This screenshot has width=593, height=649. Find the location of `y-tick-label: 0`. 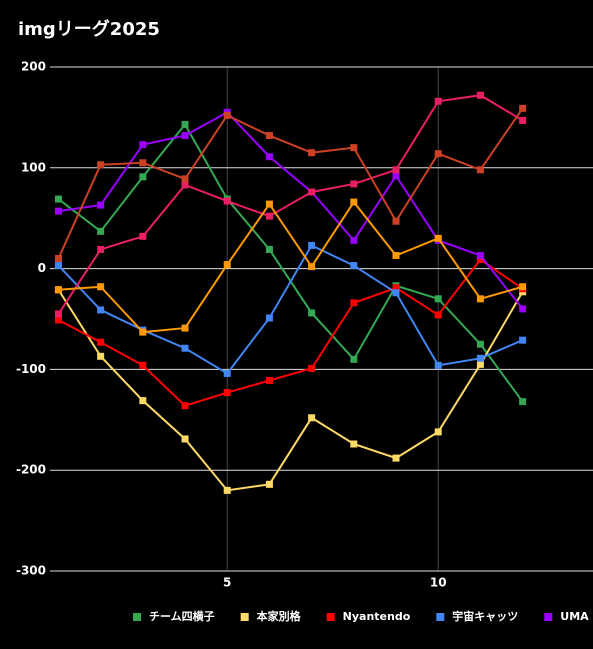

y-tick-label: 0 is located at coordinates (42, 268).